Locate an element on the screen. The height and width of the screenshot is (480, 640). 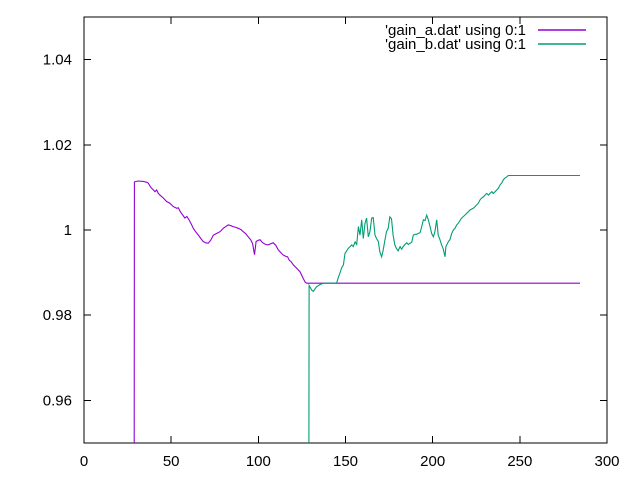
y-tick-label: 1 is located at coordinates (68, 230).